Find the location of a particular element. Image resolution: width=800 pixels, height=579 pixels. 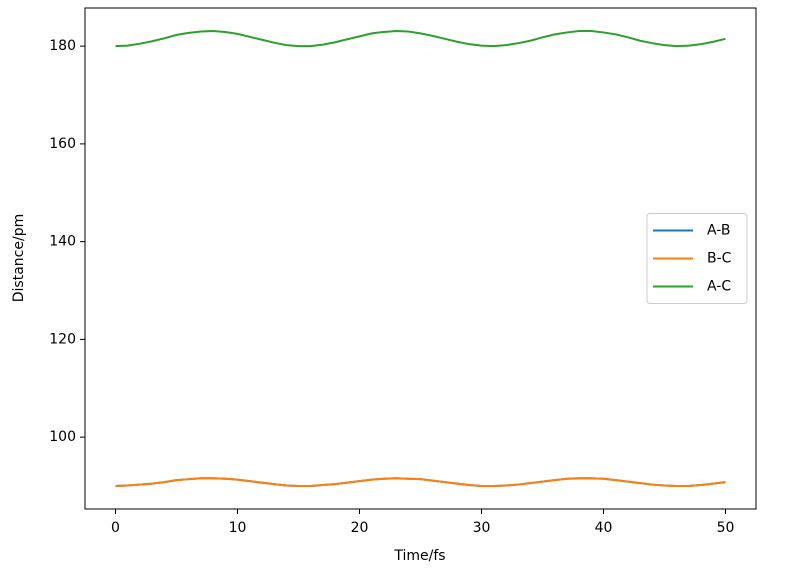

y-axis-label: Distance/pm is located at coordinates (19, 258).